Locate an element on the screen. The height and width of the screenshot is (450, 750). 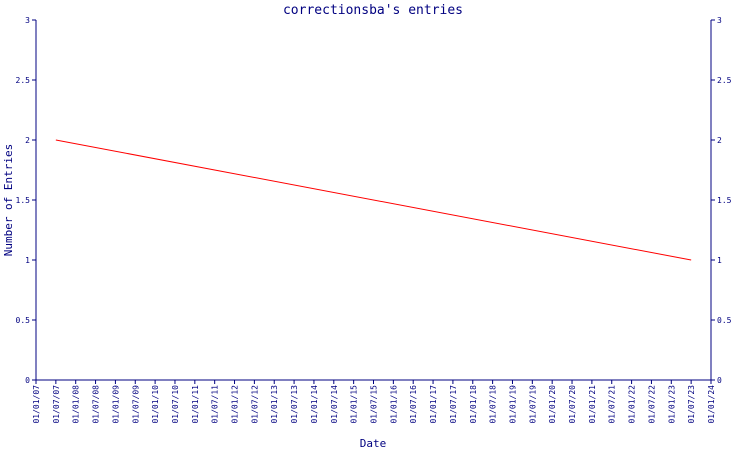
y-tick-label-left: 1.5 is located at coordinates (23, 200).